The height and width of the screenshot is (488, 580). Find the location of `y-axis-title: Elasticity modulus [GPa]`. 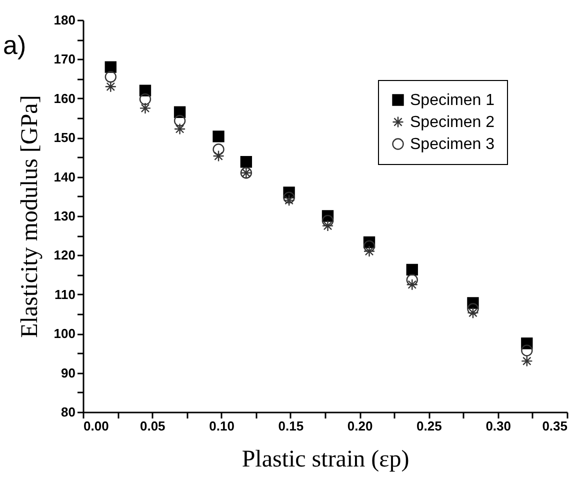

y-axis-title: Elasticity modulus [GPa] is located at coordinates (29, 216).